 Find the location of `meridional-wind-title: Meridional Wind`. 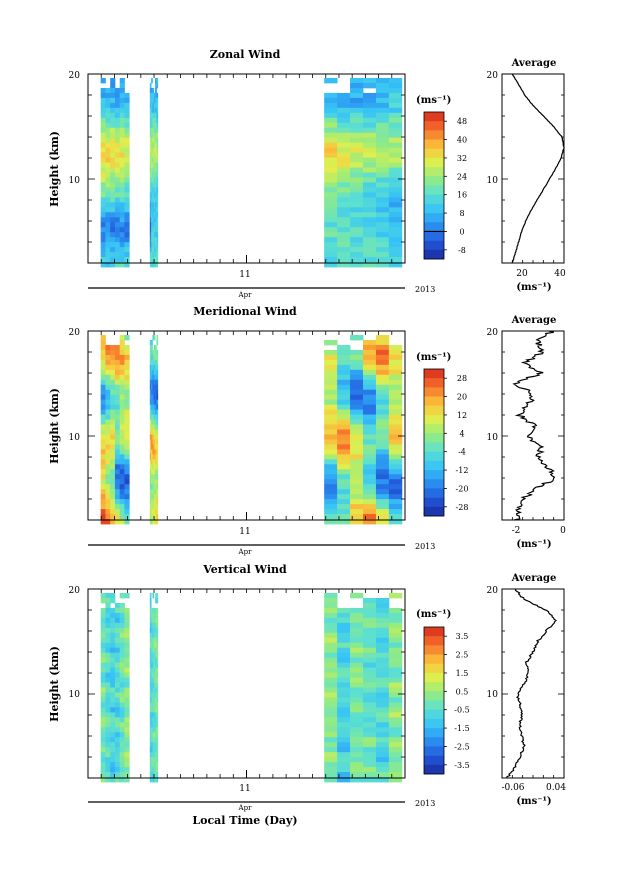

meridional-wind-title: Meridional Wind is located at coordinates (245, 311).